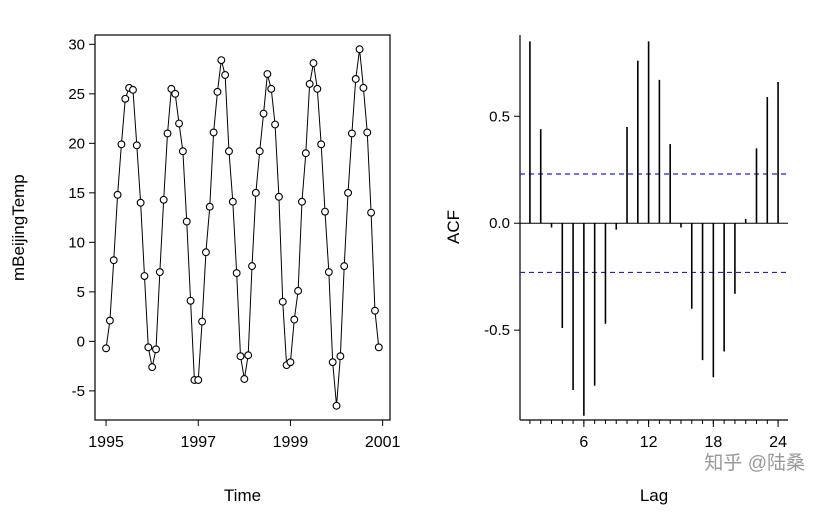 This screenshot has width=815, height=514. What do you see at coordinates (76, 143) in the screenshot?
I see `svg-text: 20` at bounding box center [76, 143].